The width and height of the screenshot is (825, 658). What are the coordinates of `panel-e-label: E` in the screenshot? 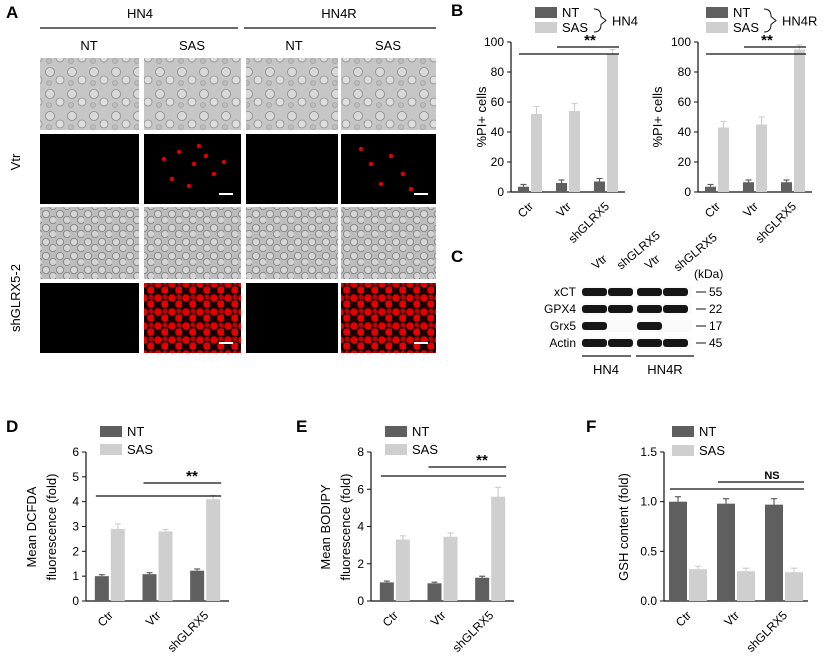 It's located at (301, 426).